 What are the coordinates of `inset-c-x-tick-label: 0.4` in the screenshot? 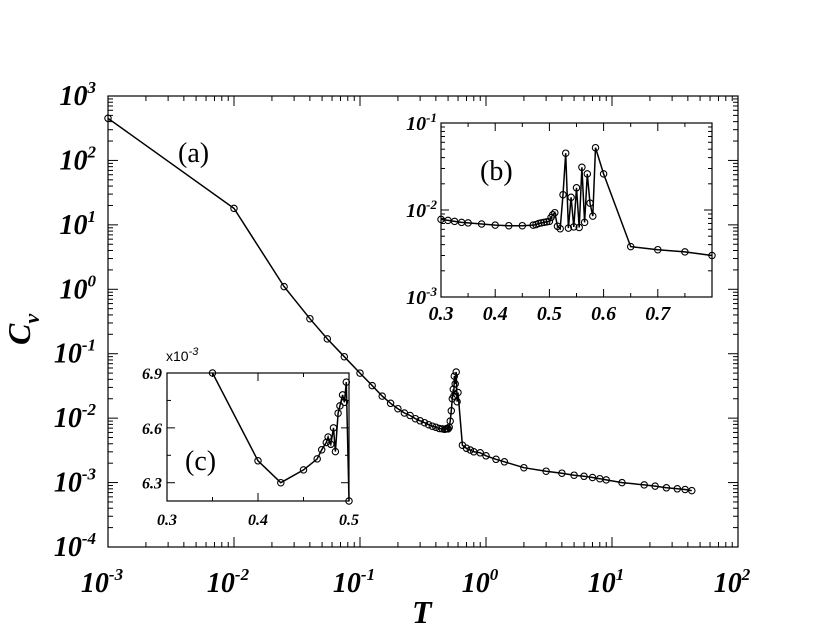 It's located at (258, 520).